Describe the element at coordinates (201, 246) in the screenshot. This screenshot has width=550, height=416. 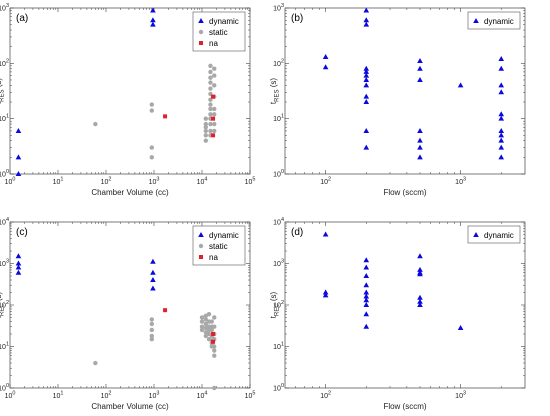
I see `legend-marker-static` at that location.